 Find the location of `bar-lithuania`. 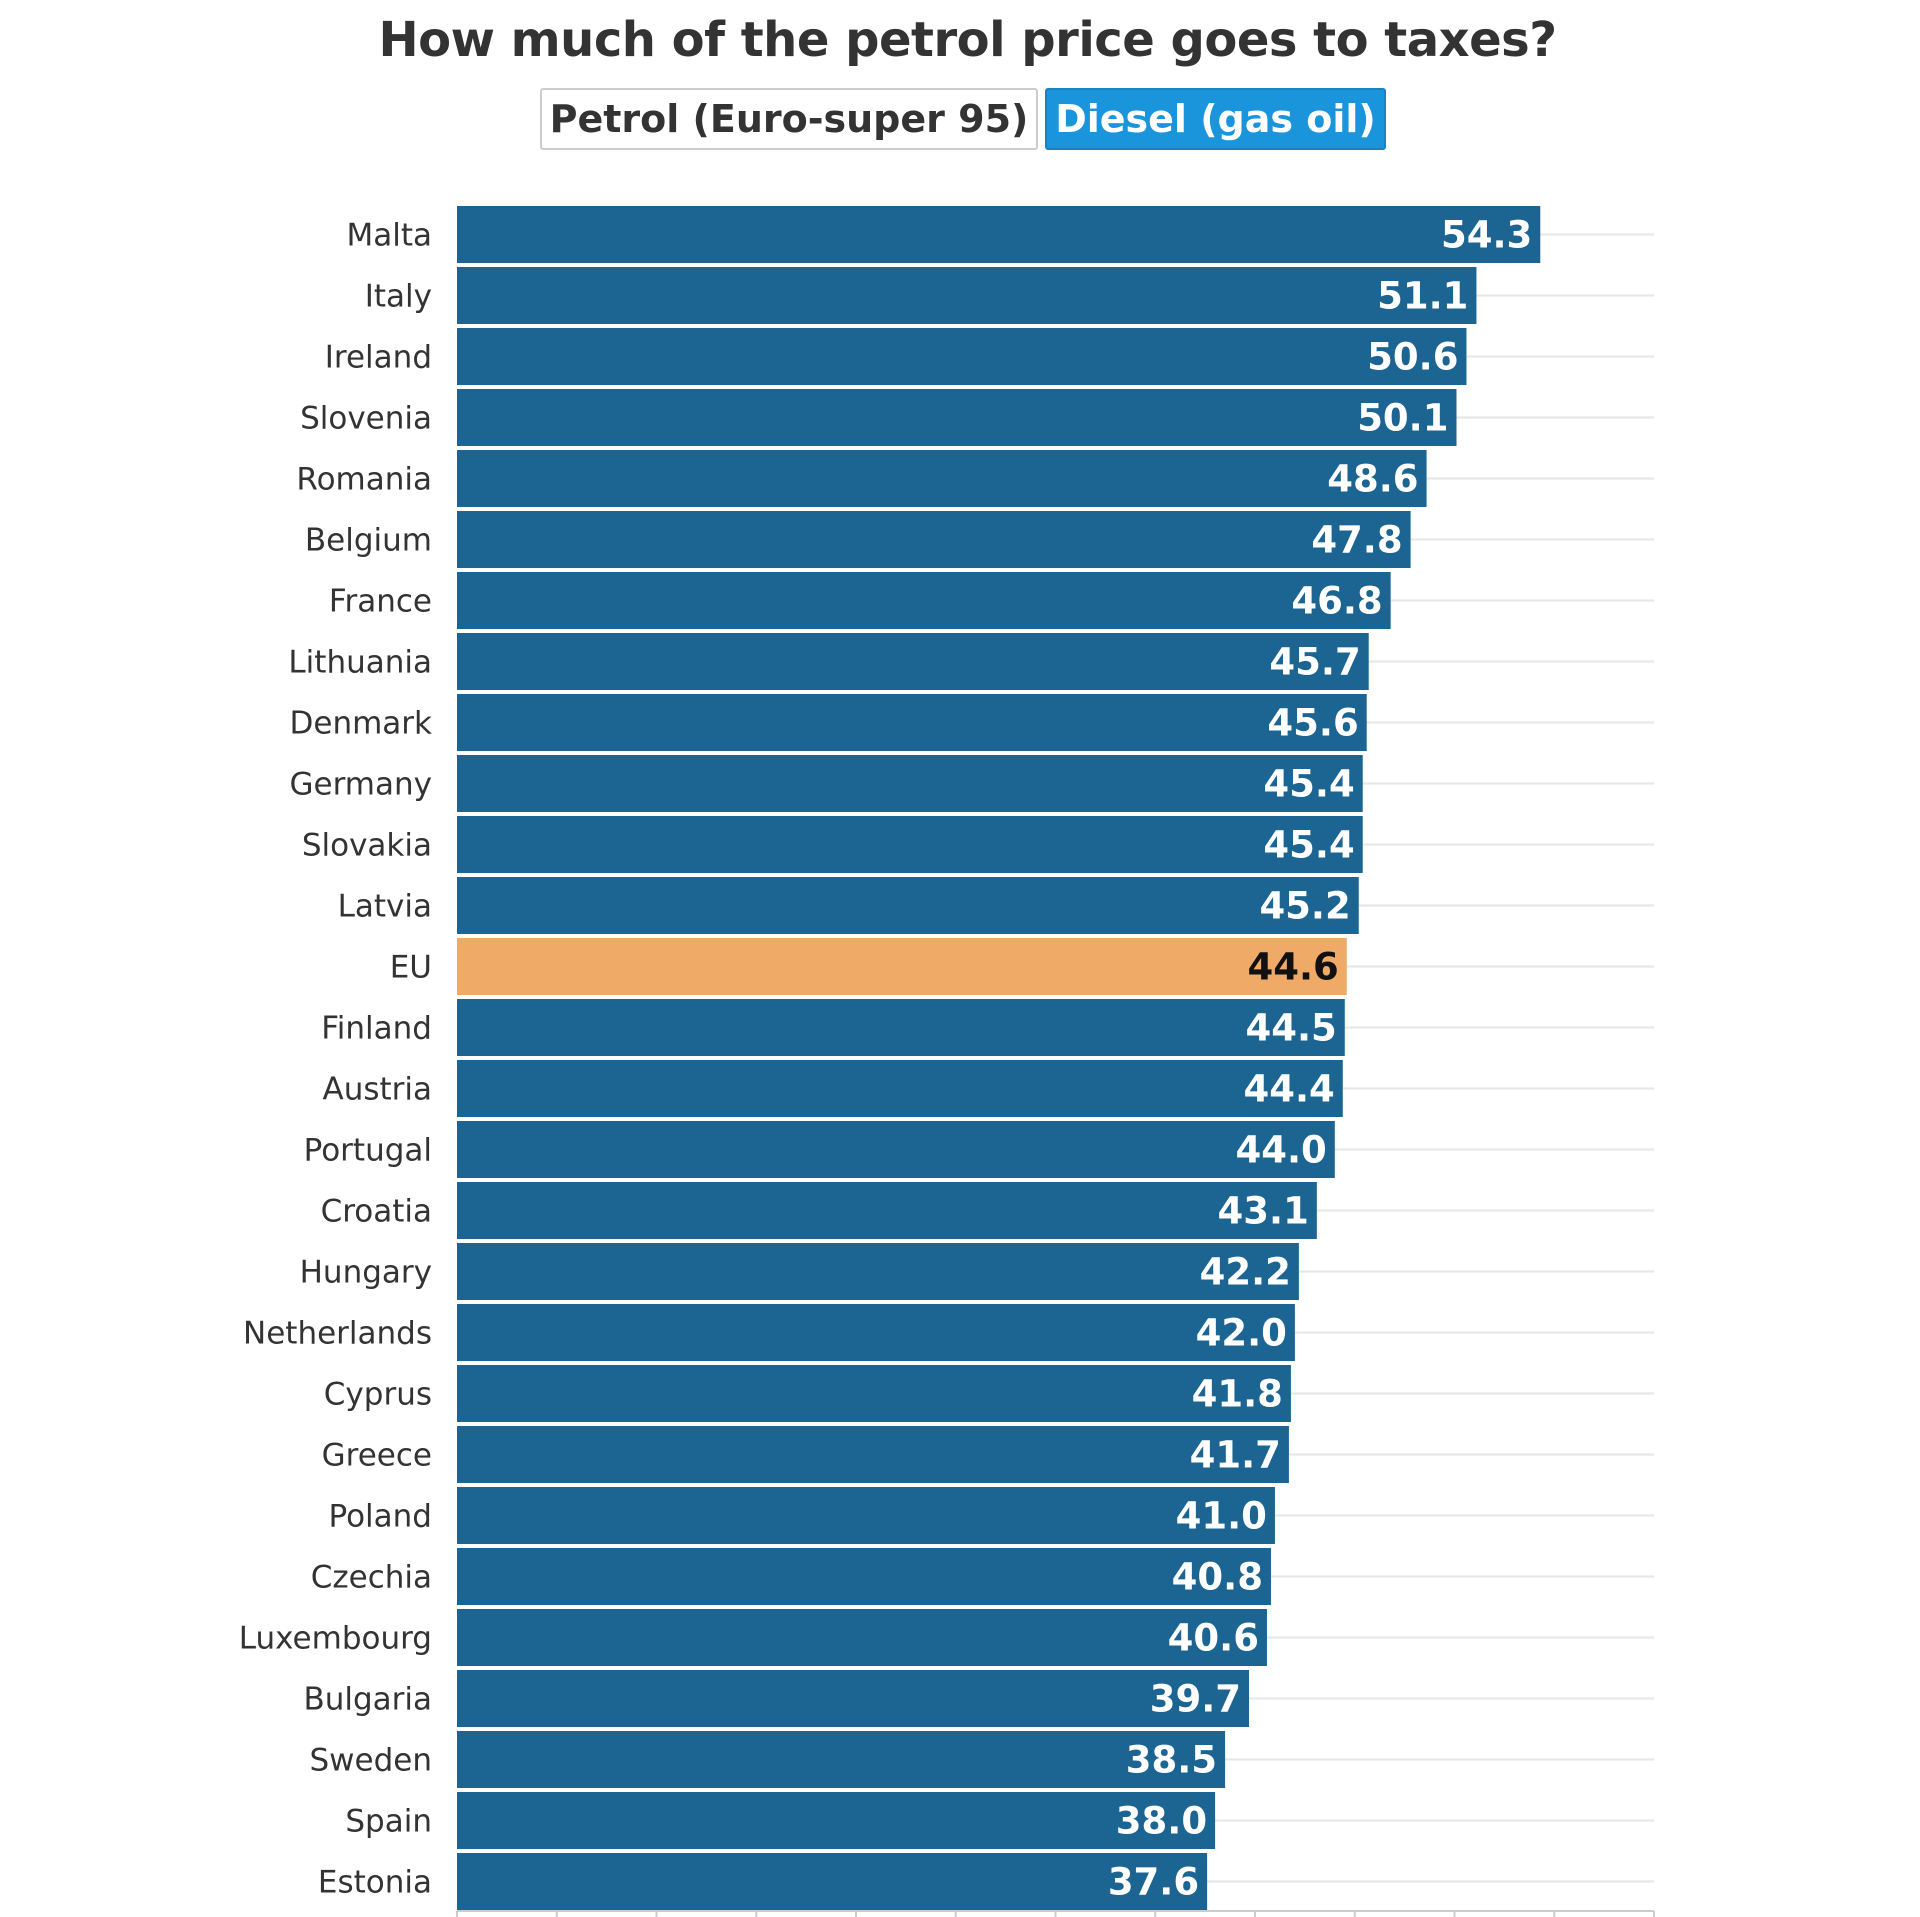

bar-lithuania is located at coordinates (913, 661).